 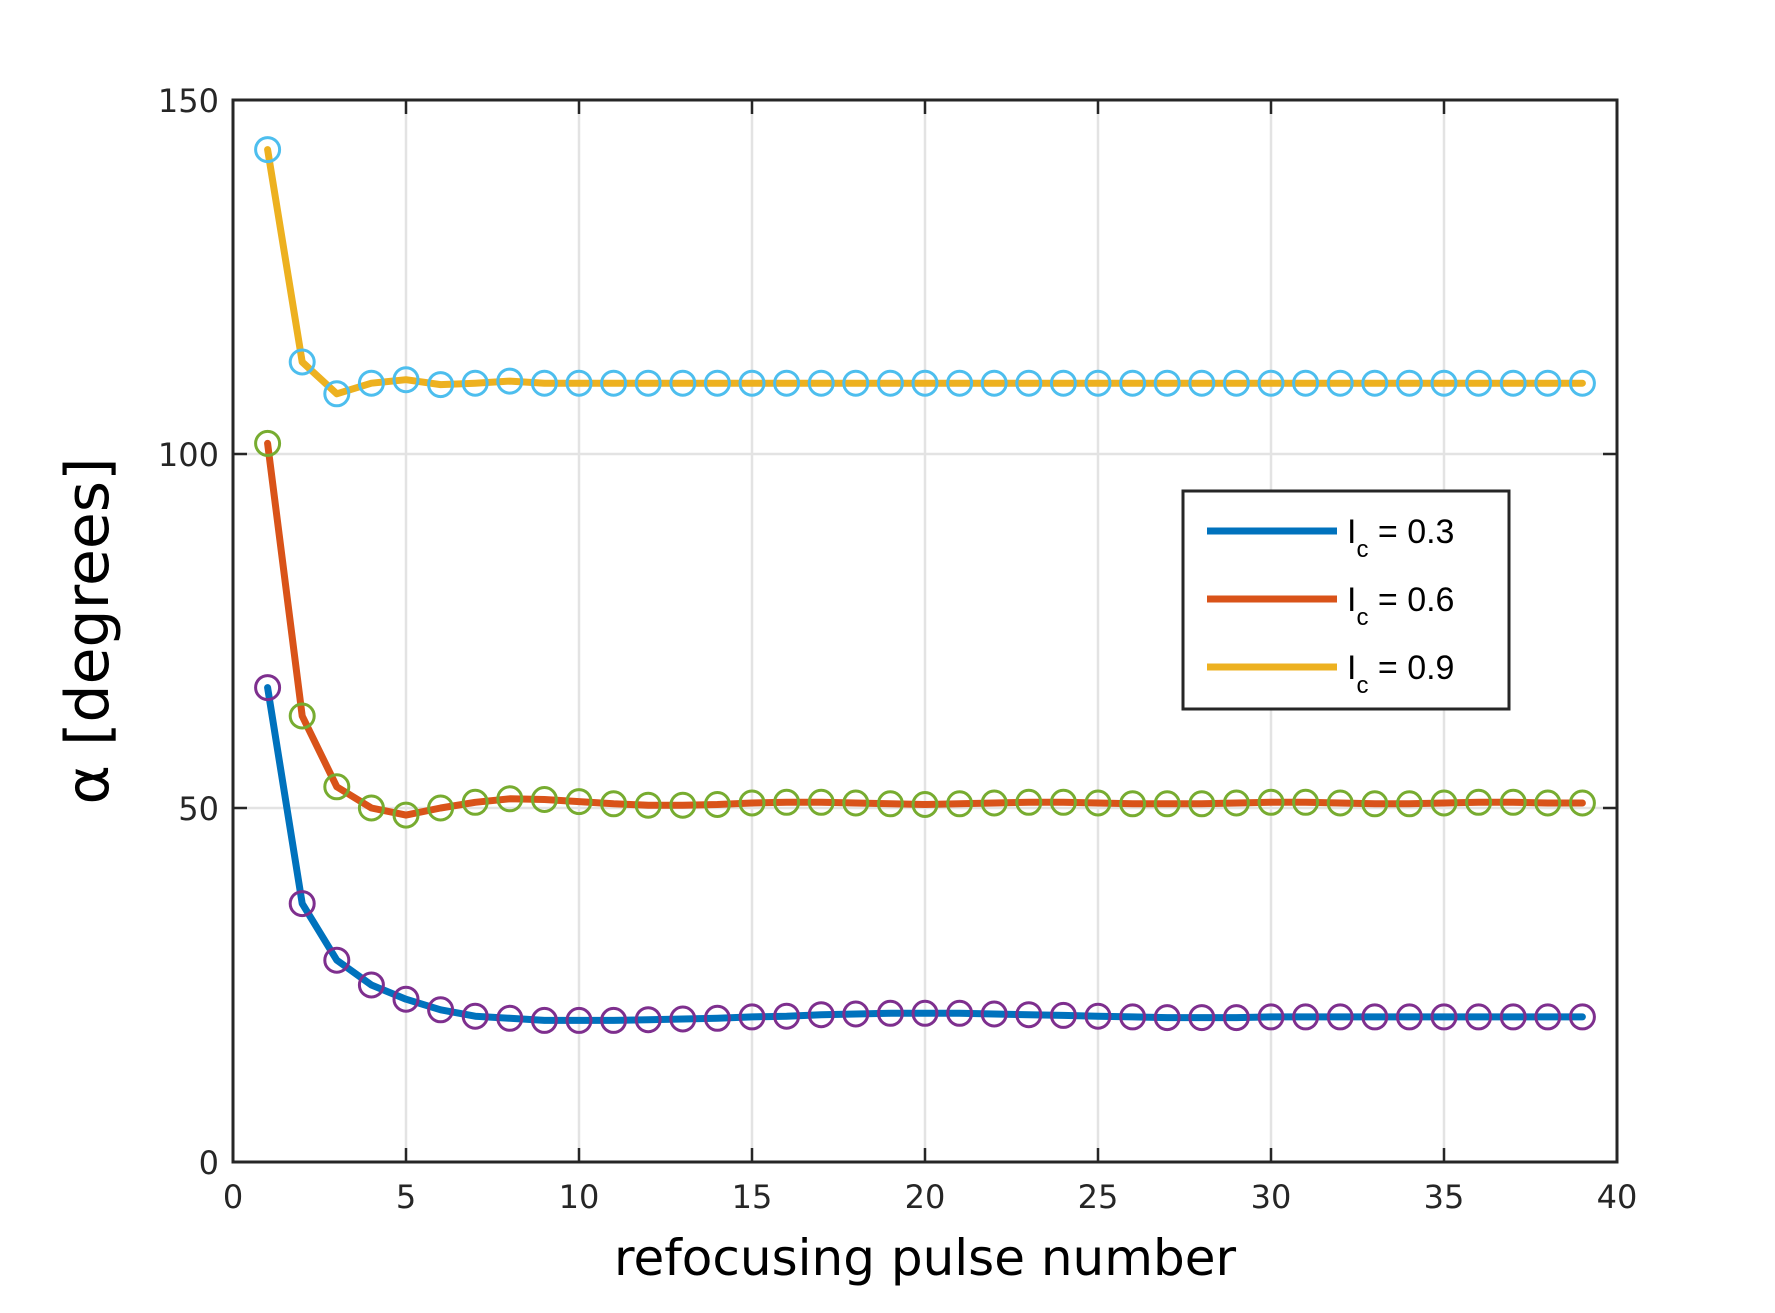 What do you see at coordinates (188, 101) in the screenshot?
I see `y-tick-label: 150` at bounding box center [188, 101].